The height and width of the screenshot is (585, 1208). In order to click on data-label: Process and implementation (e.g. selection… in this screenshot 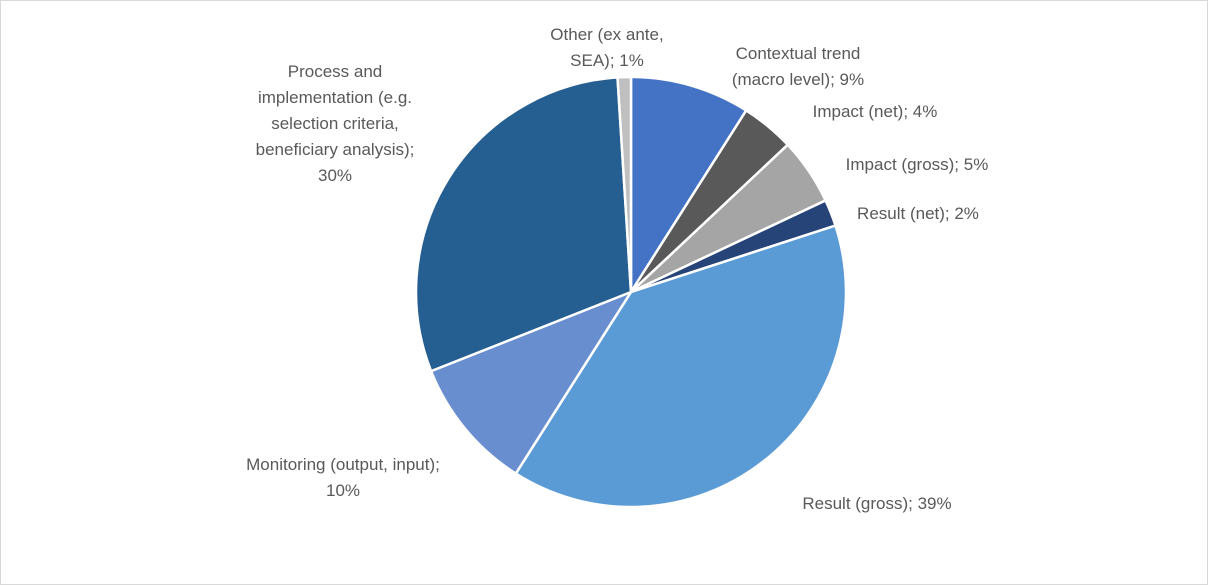, I will do `click(335, 123)`.